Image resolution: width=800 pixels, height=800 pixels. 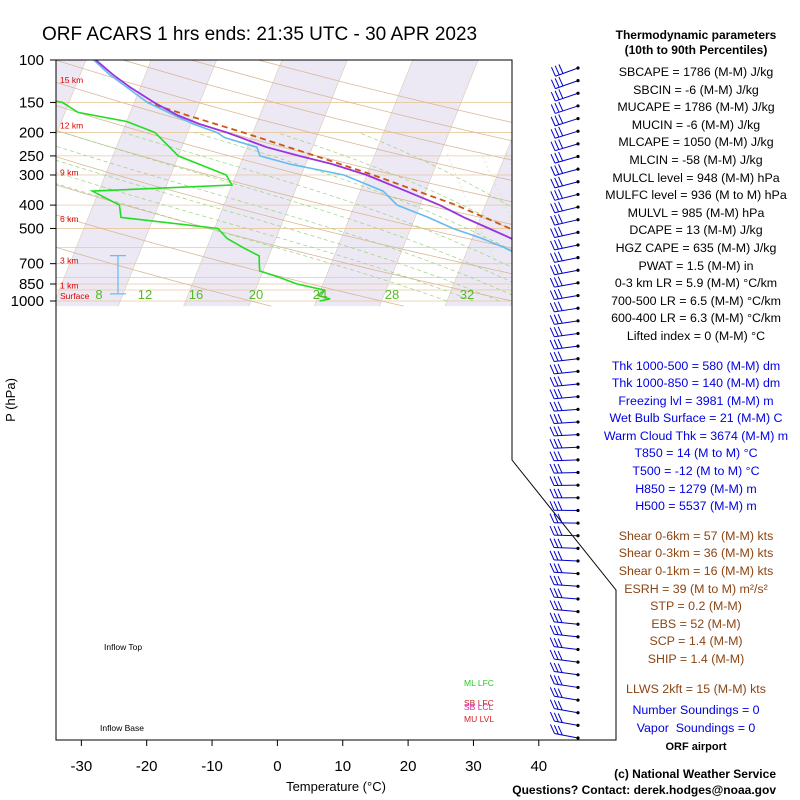 What do you see at coordinates (696, 142) in the screenshot?
I see `param-line: MLCAPE = 1050 (M-M) J/kg` at bounding box center [696, 142].